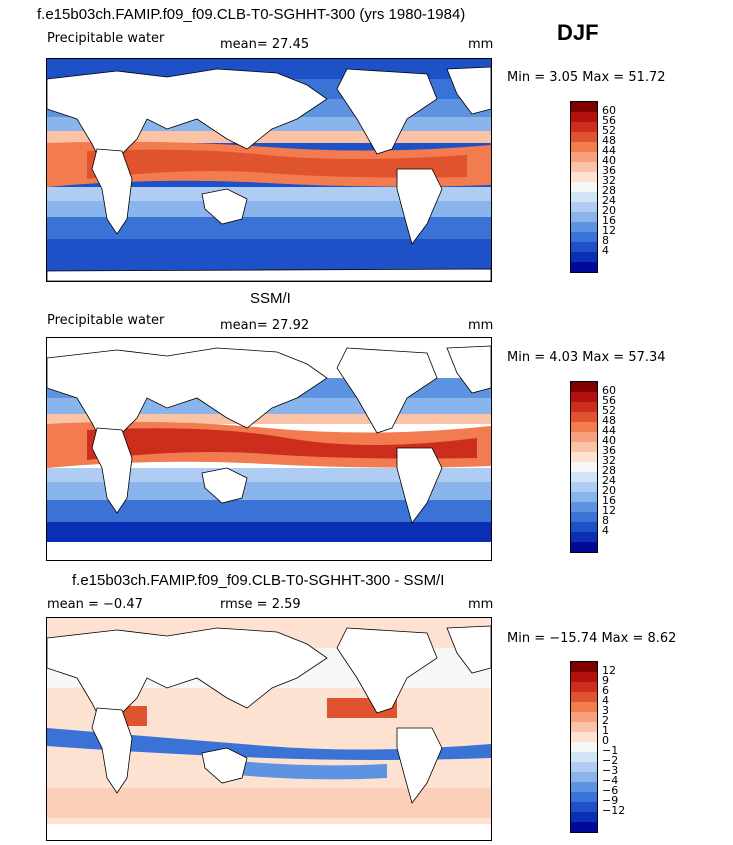 The width and height of the screenshot is (733, 845). What do you see at coordinates (609, 210) in the screenshot?
I see `colorbar-tick-label: 20` at bounding box center [609, 210].